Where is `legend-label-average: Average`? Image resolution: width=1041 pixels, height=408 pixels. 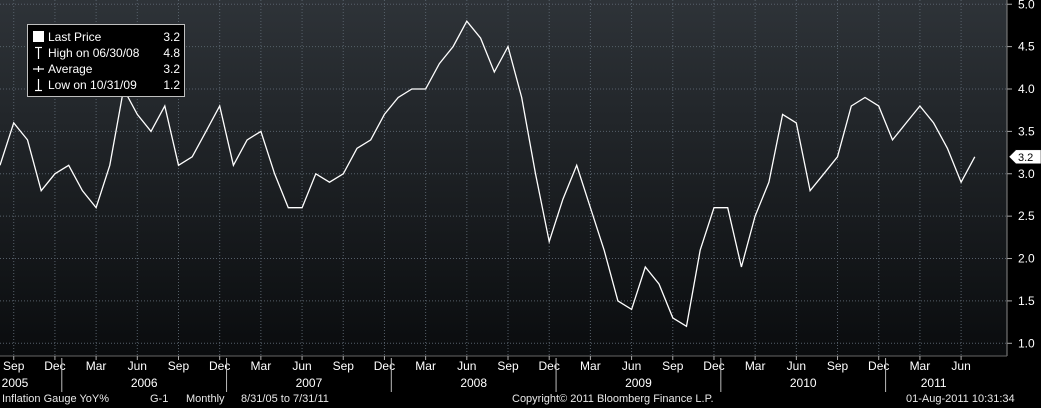 legend-label-average: Average is located at coordinates (70, 69).